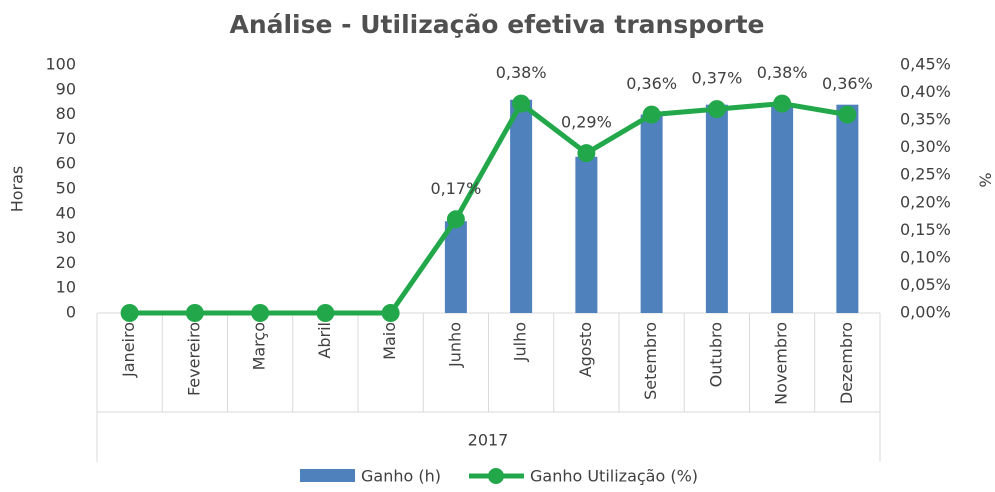 The image size is (995, 492). Describe the element at coordinates (66, 88) in the screenshot. I see `y-tick-label: 90` at that location.